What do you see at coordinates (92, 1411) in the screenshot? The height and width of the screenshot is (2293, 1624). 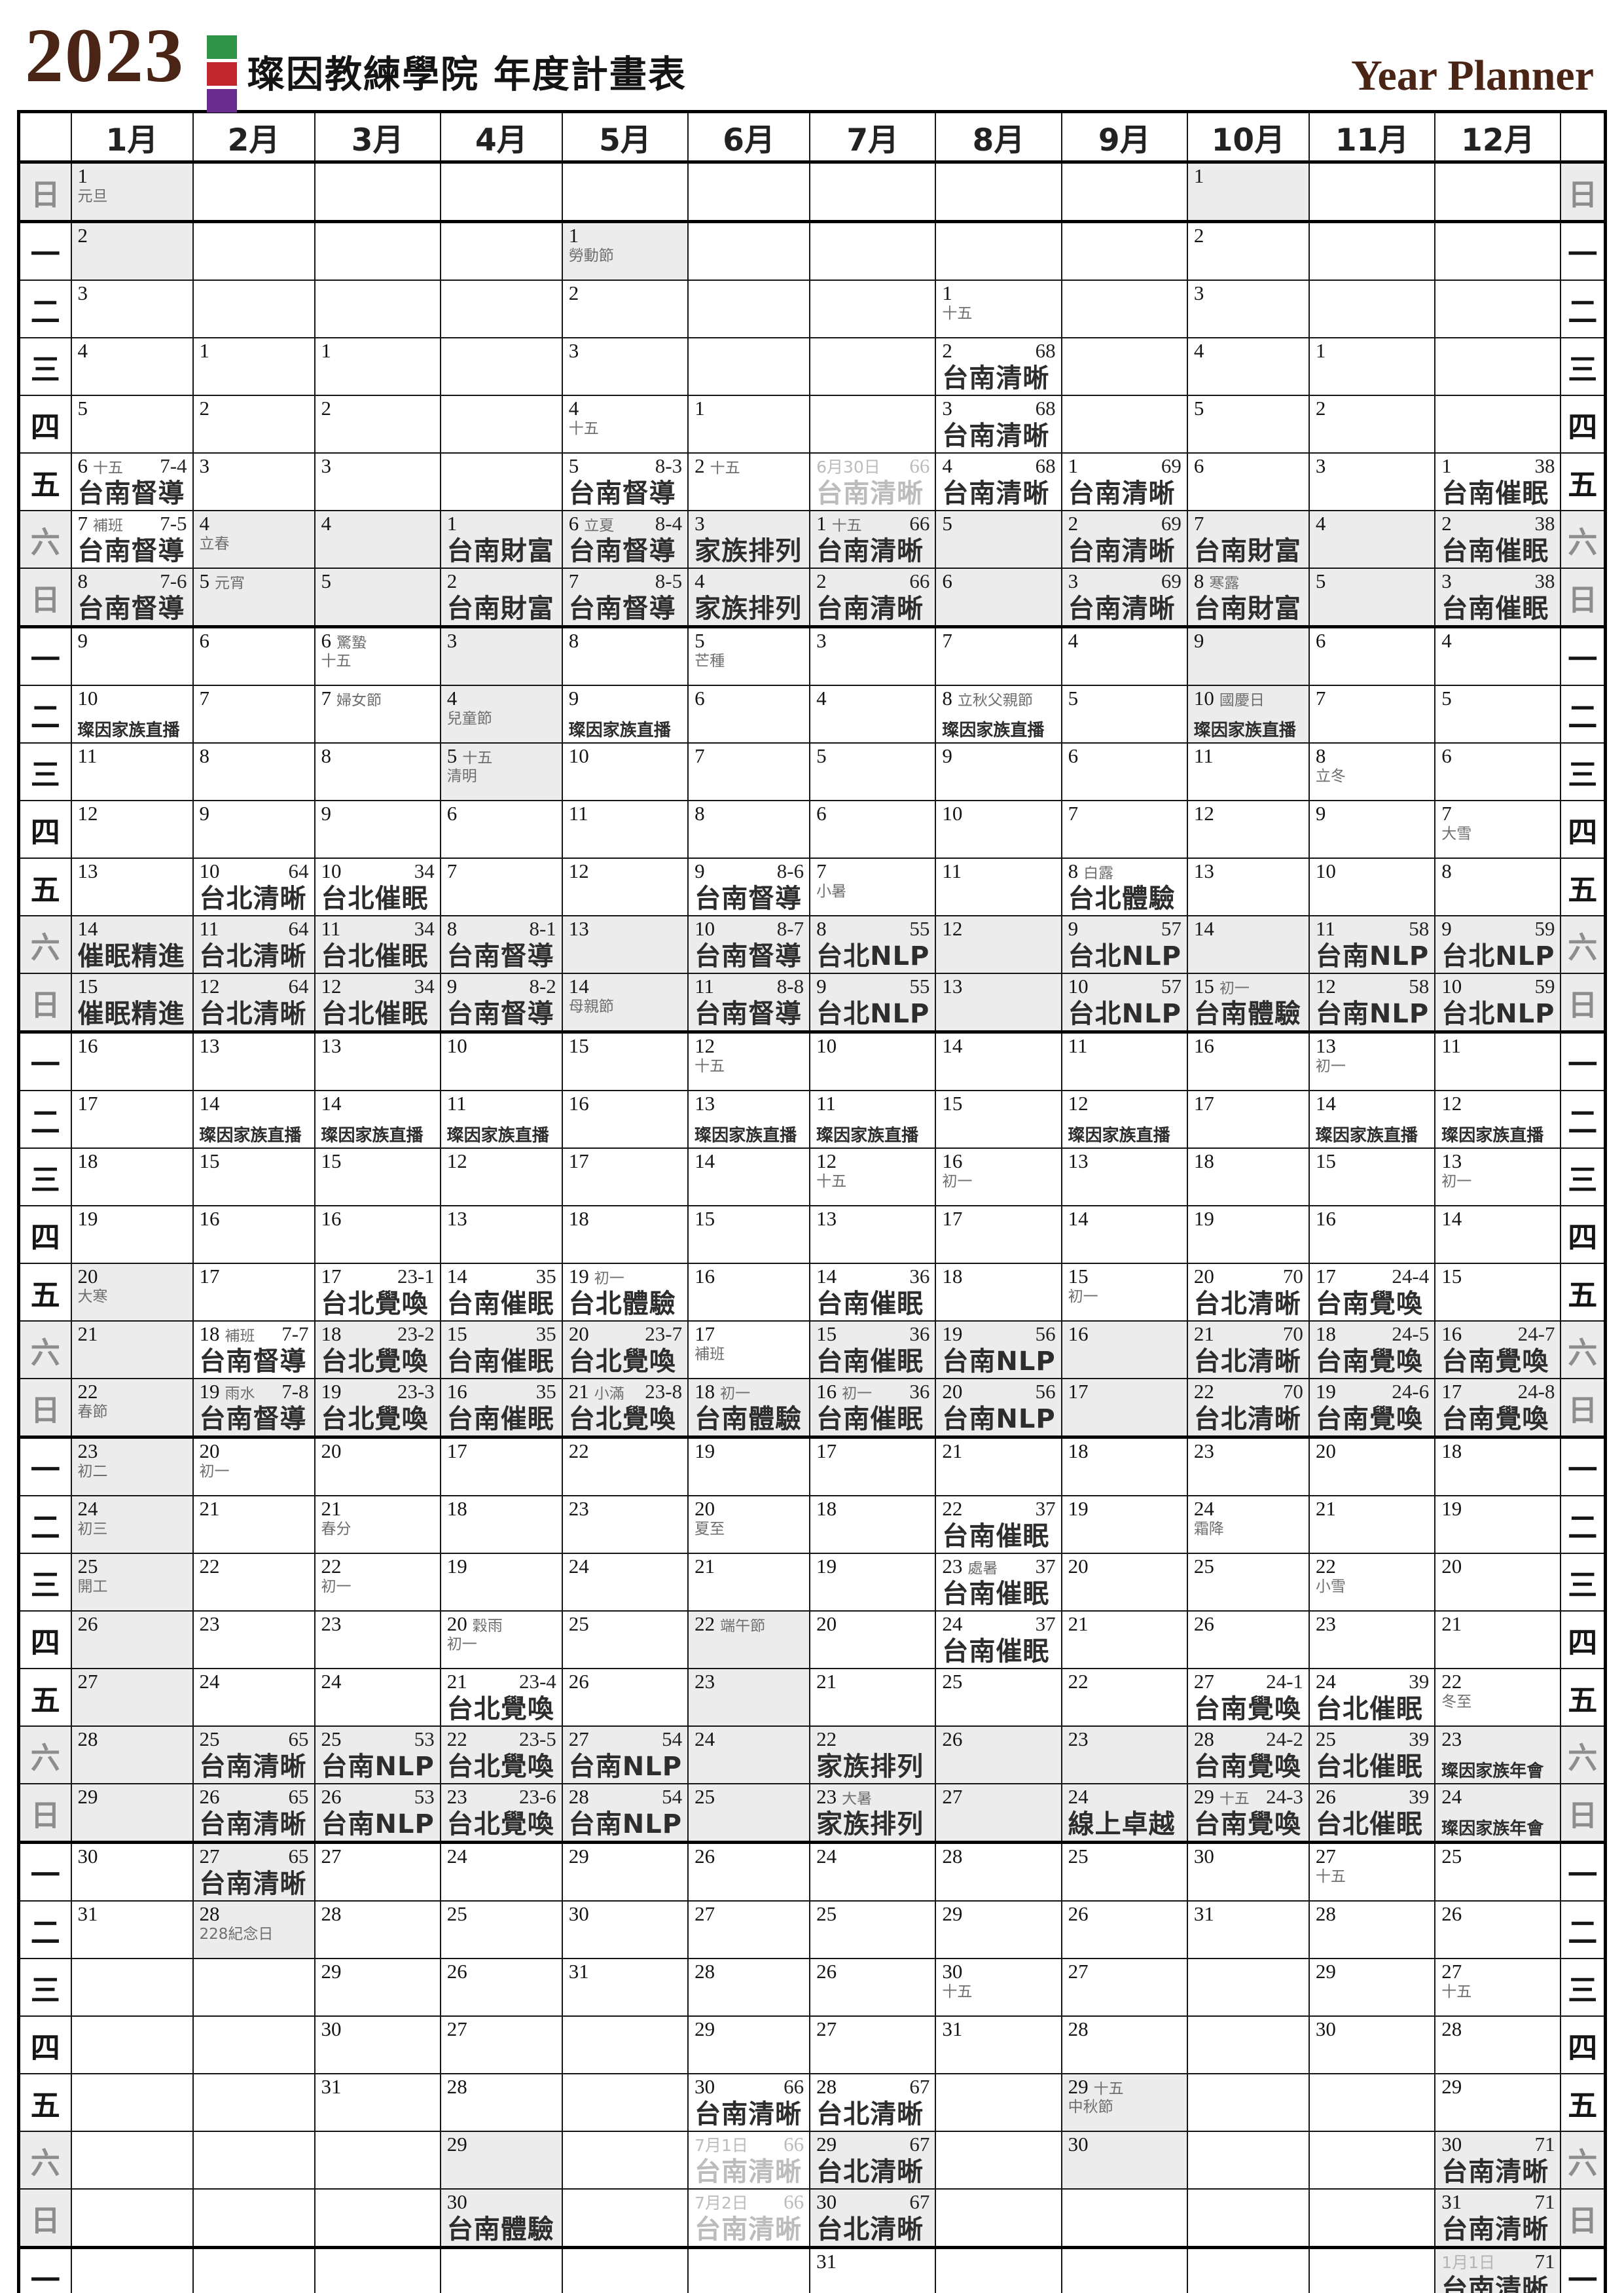 I see `sub-annotation: 春節` at bounding box center [92, 1411].